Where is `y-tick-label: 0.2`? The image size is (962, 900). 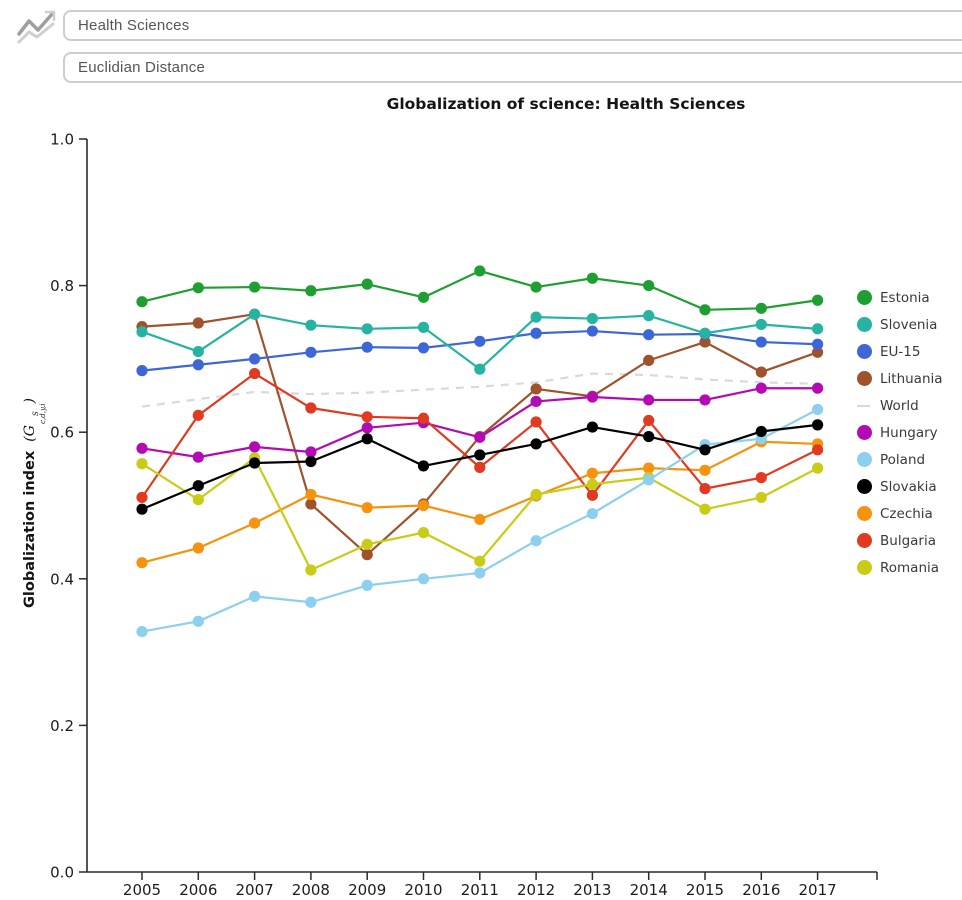
y-tick-label: 0.2 is located at coordinates (62, 726).